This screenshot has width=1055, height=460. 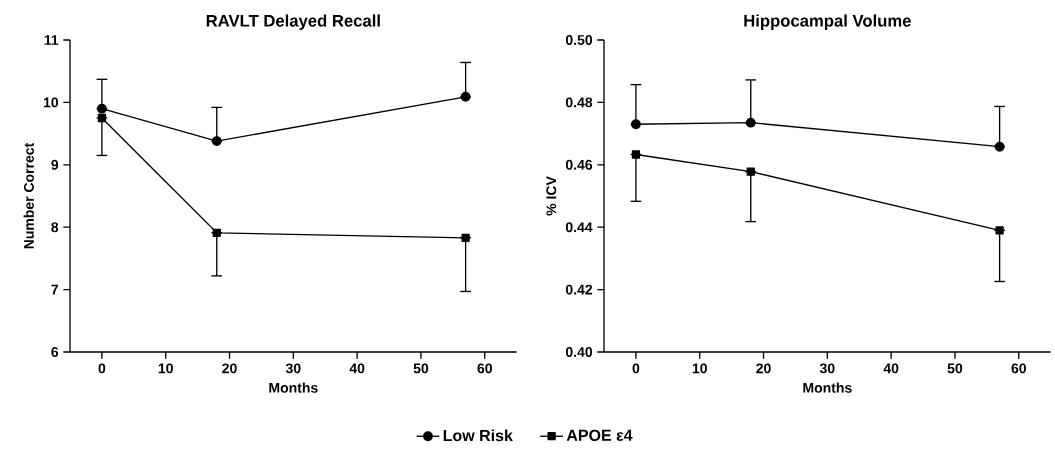 What do you see at coordinates (55, 164) in the screenshot?
I see `y-tick-label: 9` at bounding box center [55, 164].